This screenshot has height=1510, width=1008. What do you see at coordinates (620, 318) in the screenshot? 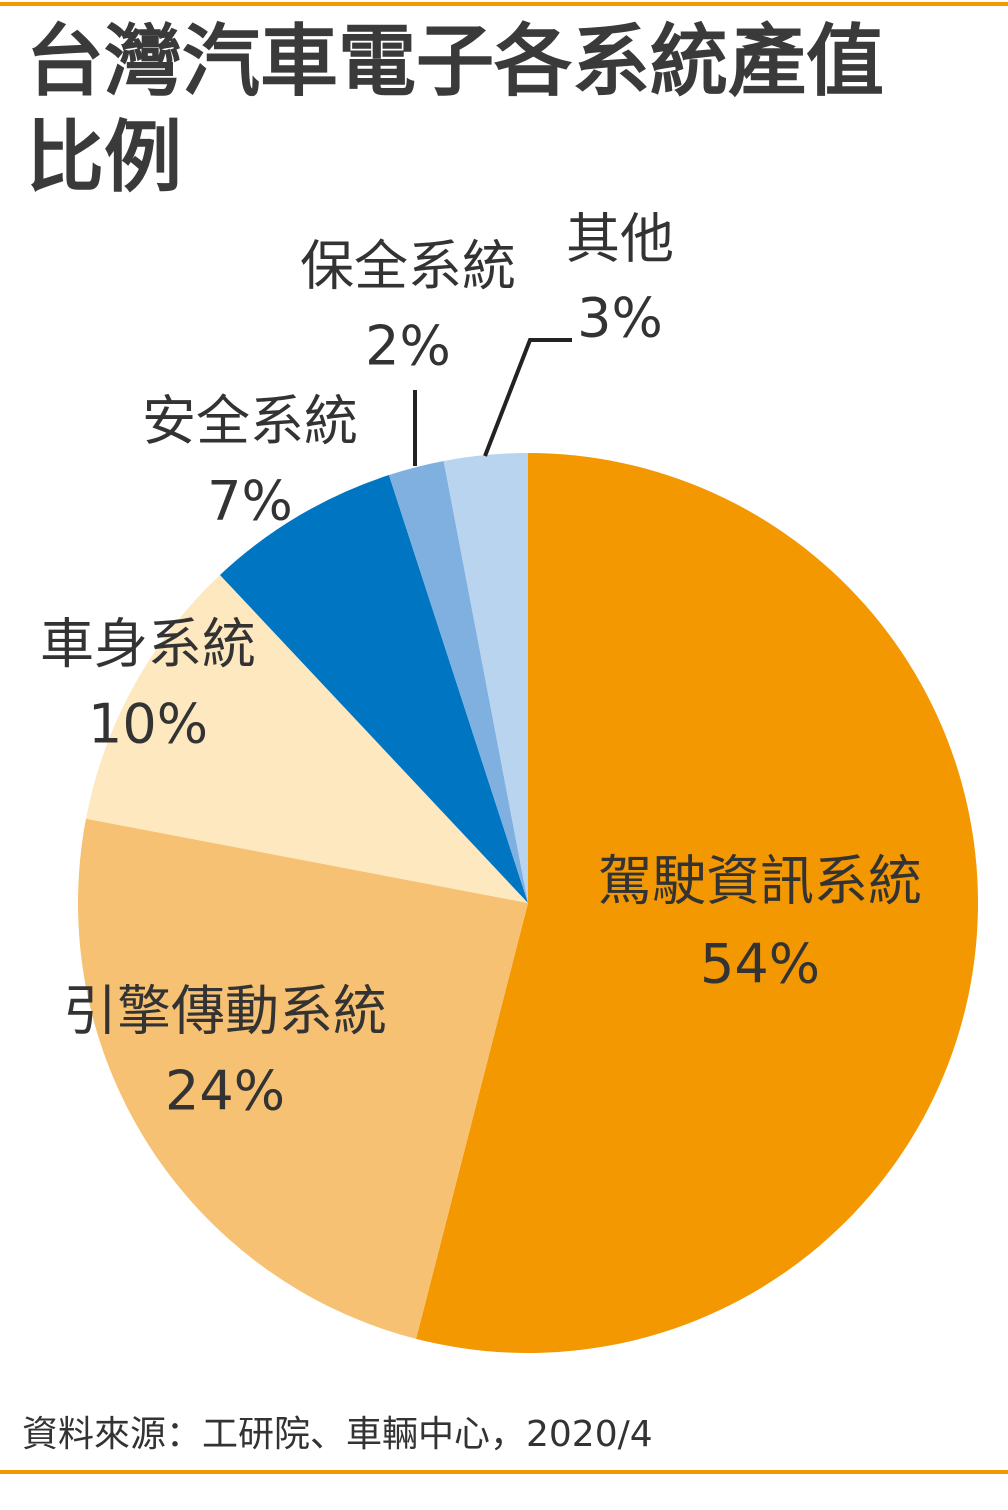
I see `value-label: 3%` at bounding box center [620, 318].